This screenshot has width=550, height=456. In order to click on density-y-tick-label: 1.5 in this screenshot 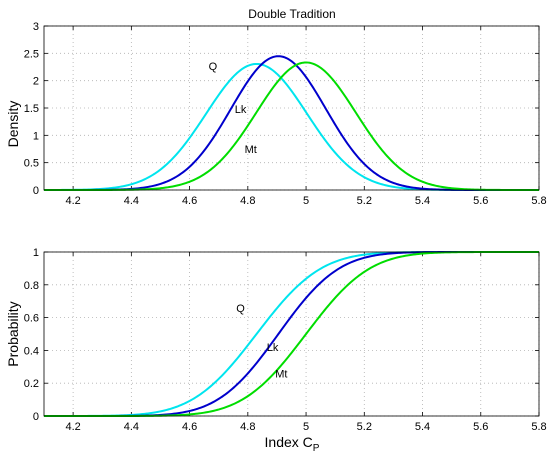, I will do `click(31, 109)`.